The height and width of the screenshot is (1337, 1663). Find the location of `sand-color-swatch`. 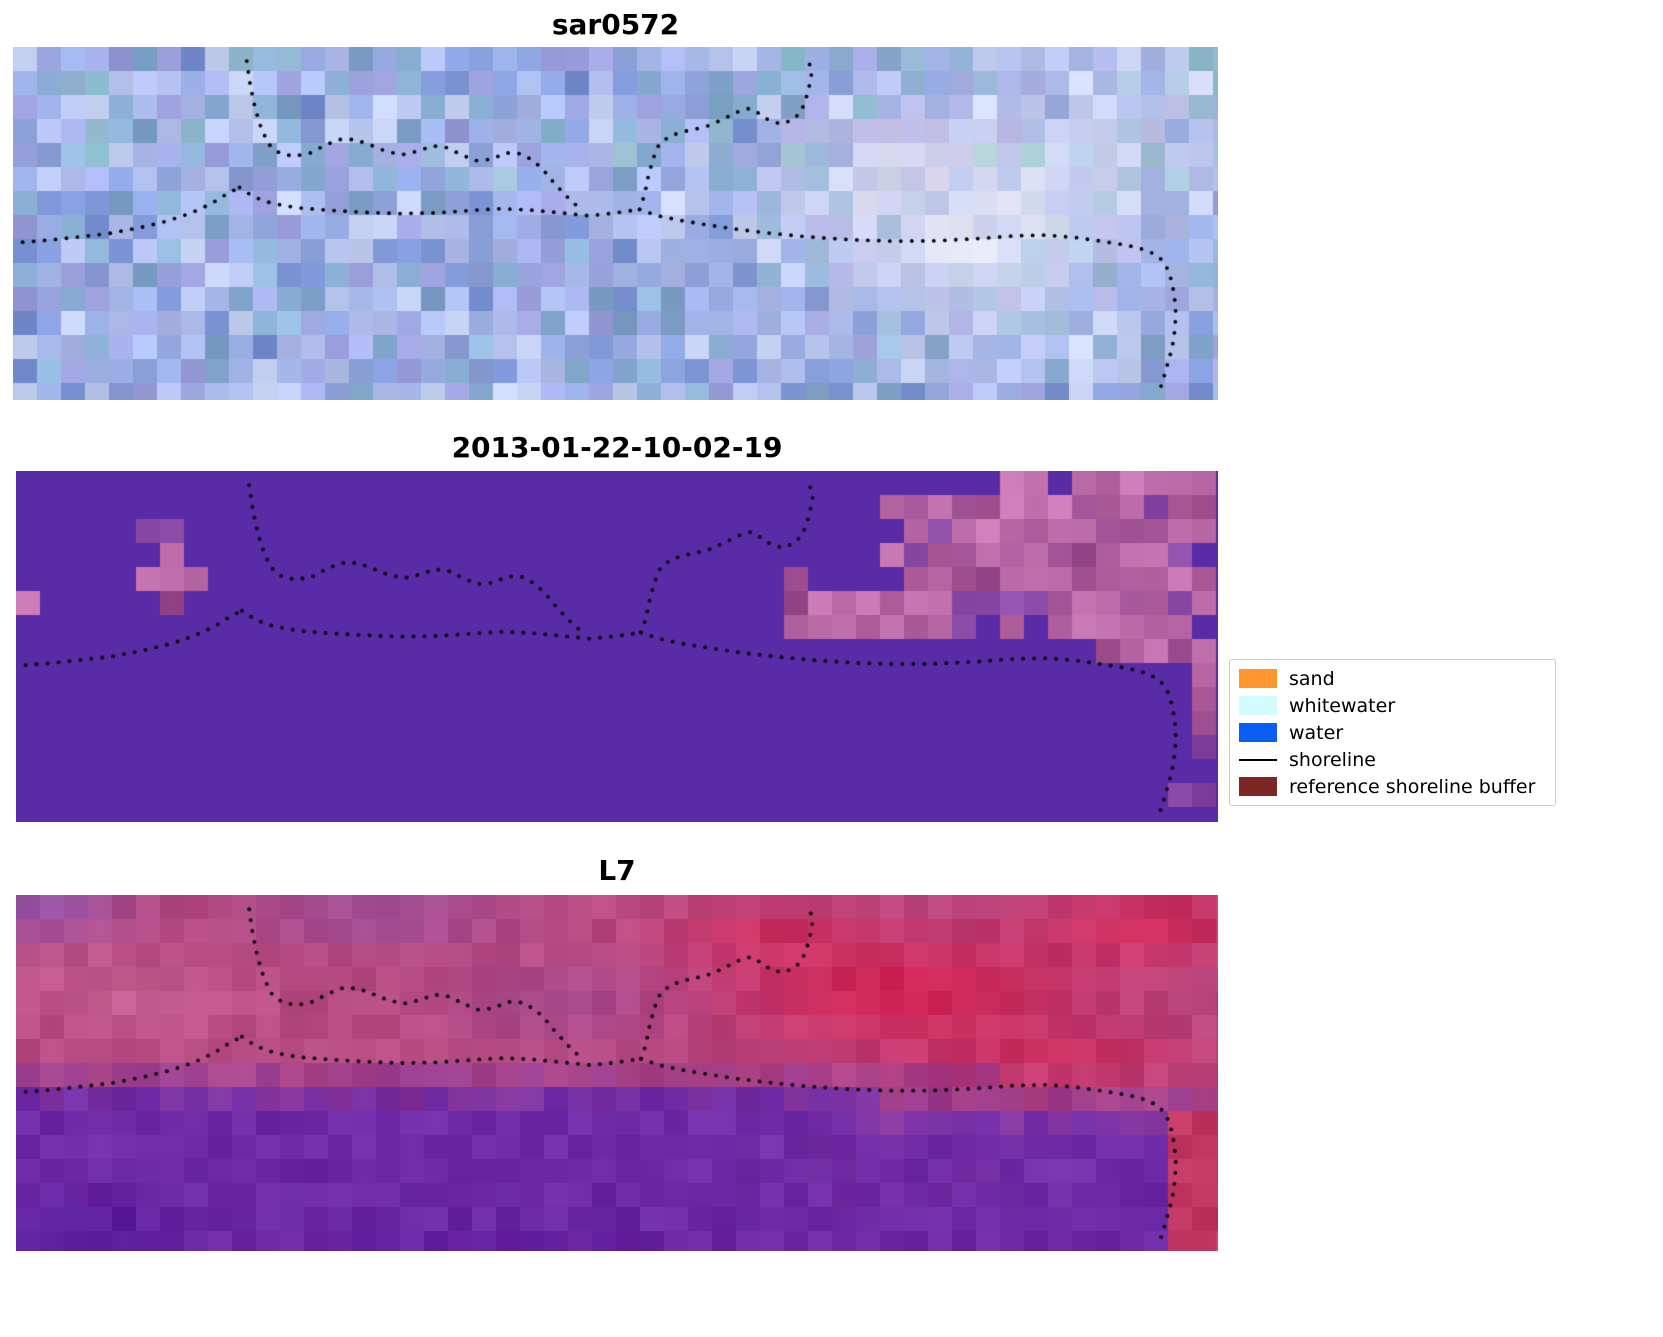

sand-color-swatch is located at coordinates (1258, 678).